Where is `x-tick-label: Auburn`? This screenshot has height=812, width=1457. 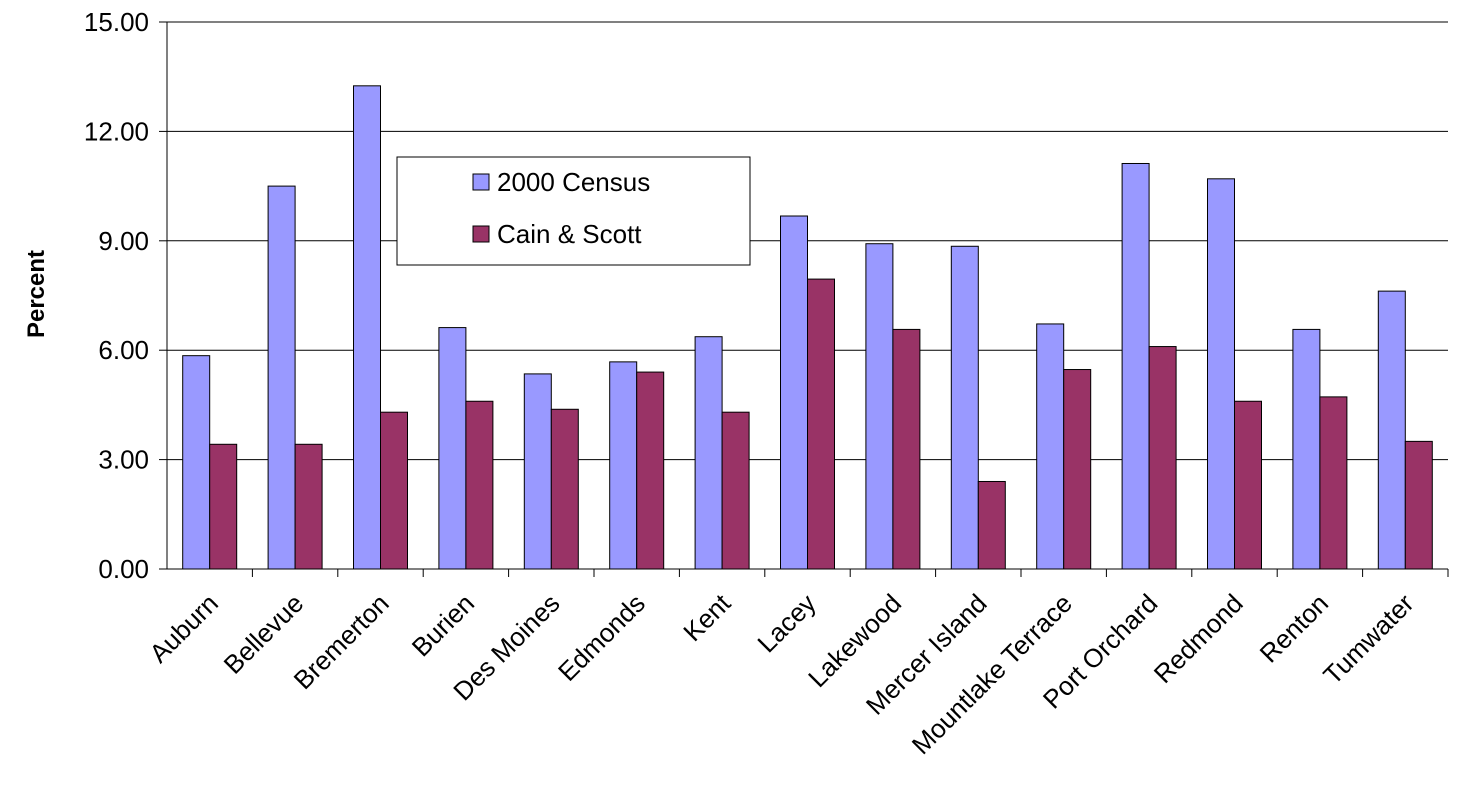
x-tick-label: Auburn is located at coordinates (183, 628).